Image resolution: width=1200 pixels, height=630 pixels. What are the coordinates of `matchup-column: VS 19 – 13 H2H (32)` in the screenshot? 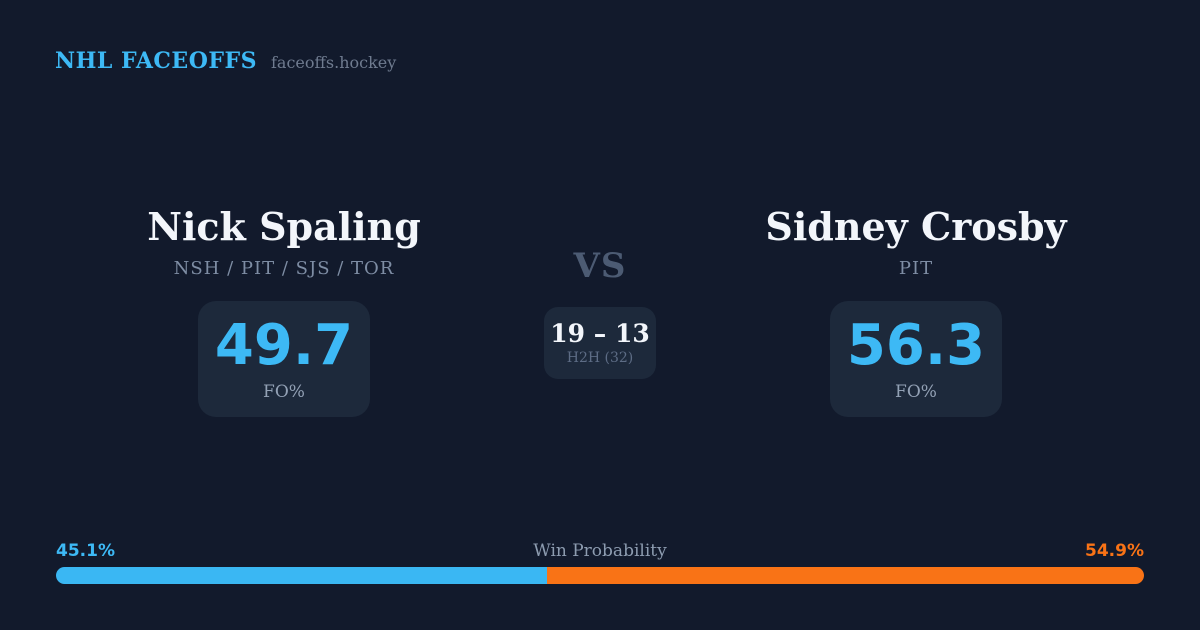 It's located at (600, 314).